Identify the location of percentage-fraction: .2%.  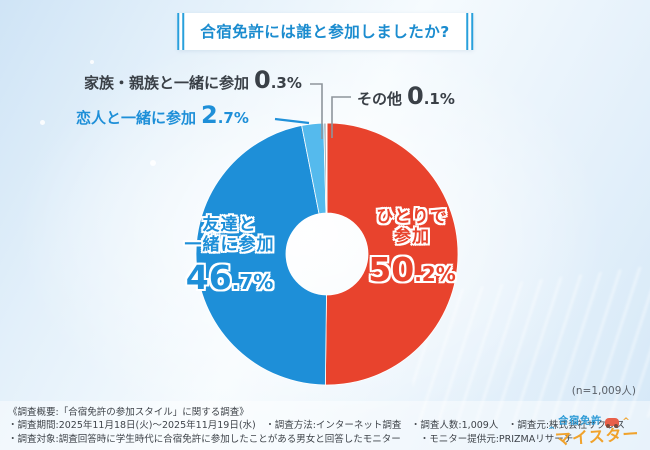
(435, 273).